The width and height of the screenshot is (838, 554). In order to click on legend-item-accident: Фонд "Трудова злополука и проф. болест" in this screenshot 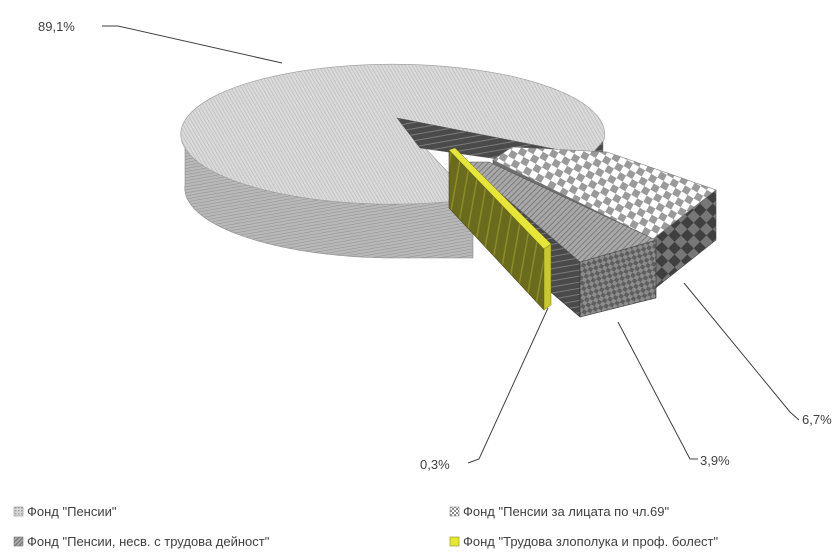, I will do `click(583, 541)`.